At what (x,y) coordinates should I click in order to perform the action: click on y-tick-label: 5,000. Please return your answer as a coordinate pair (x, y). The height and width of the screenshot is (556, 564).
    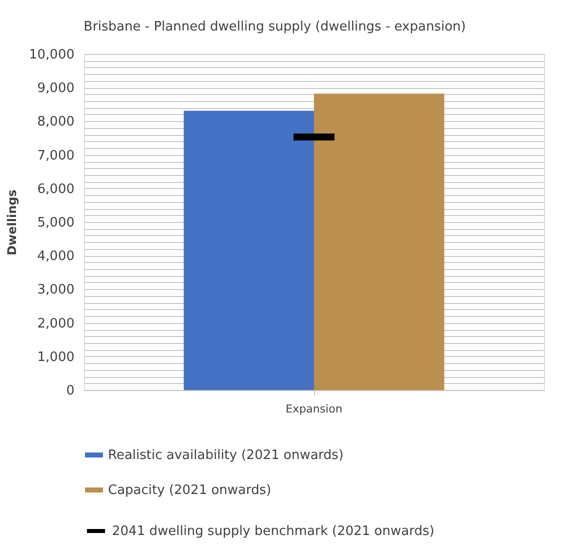
    Looking at the image, I should click on (55, 223).